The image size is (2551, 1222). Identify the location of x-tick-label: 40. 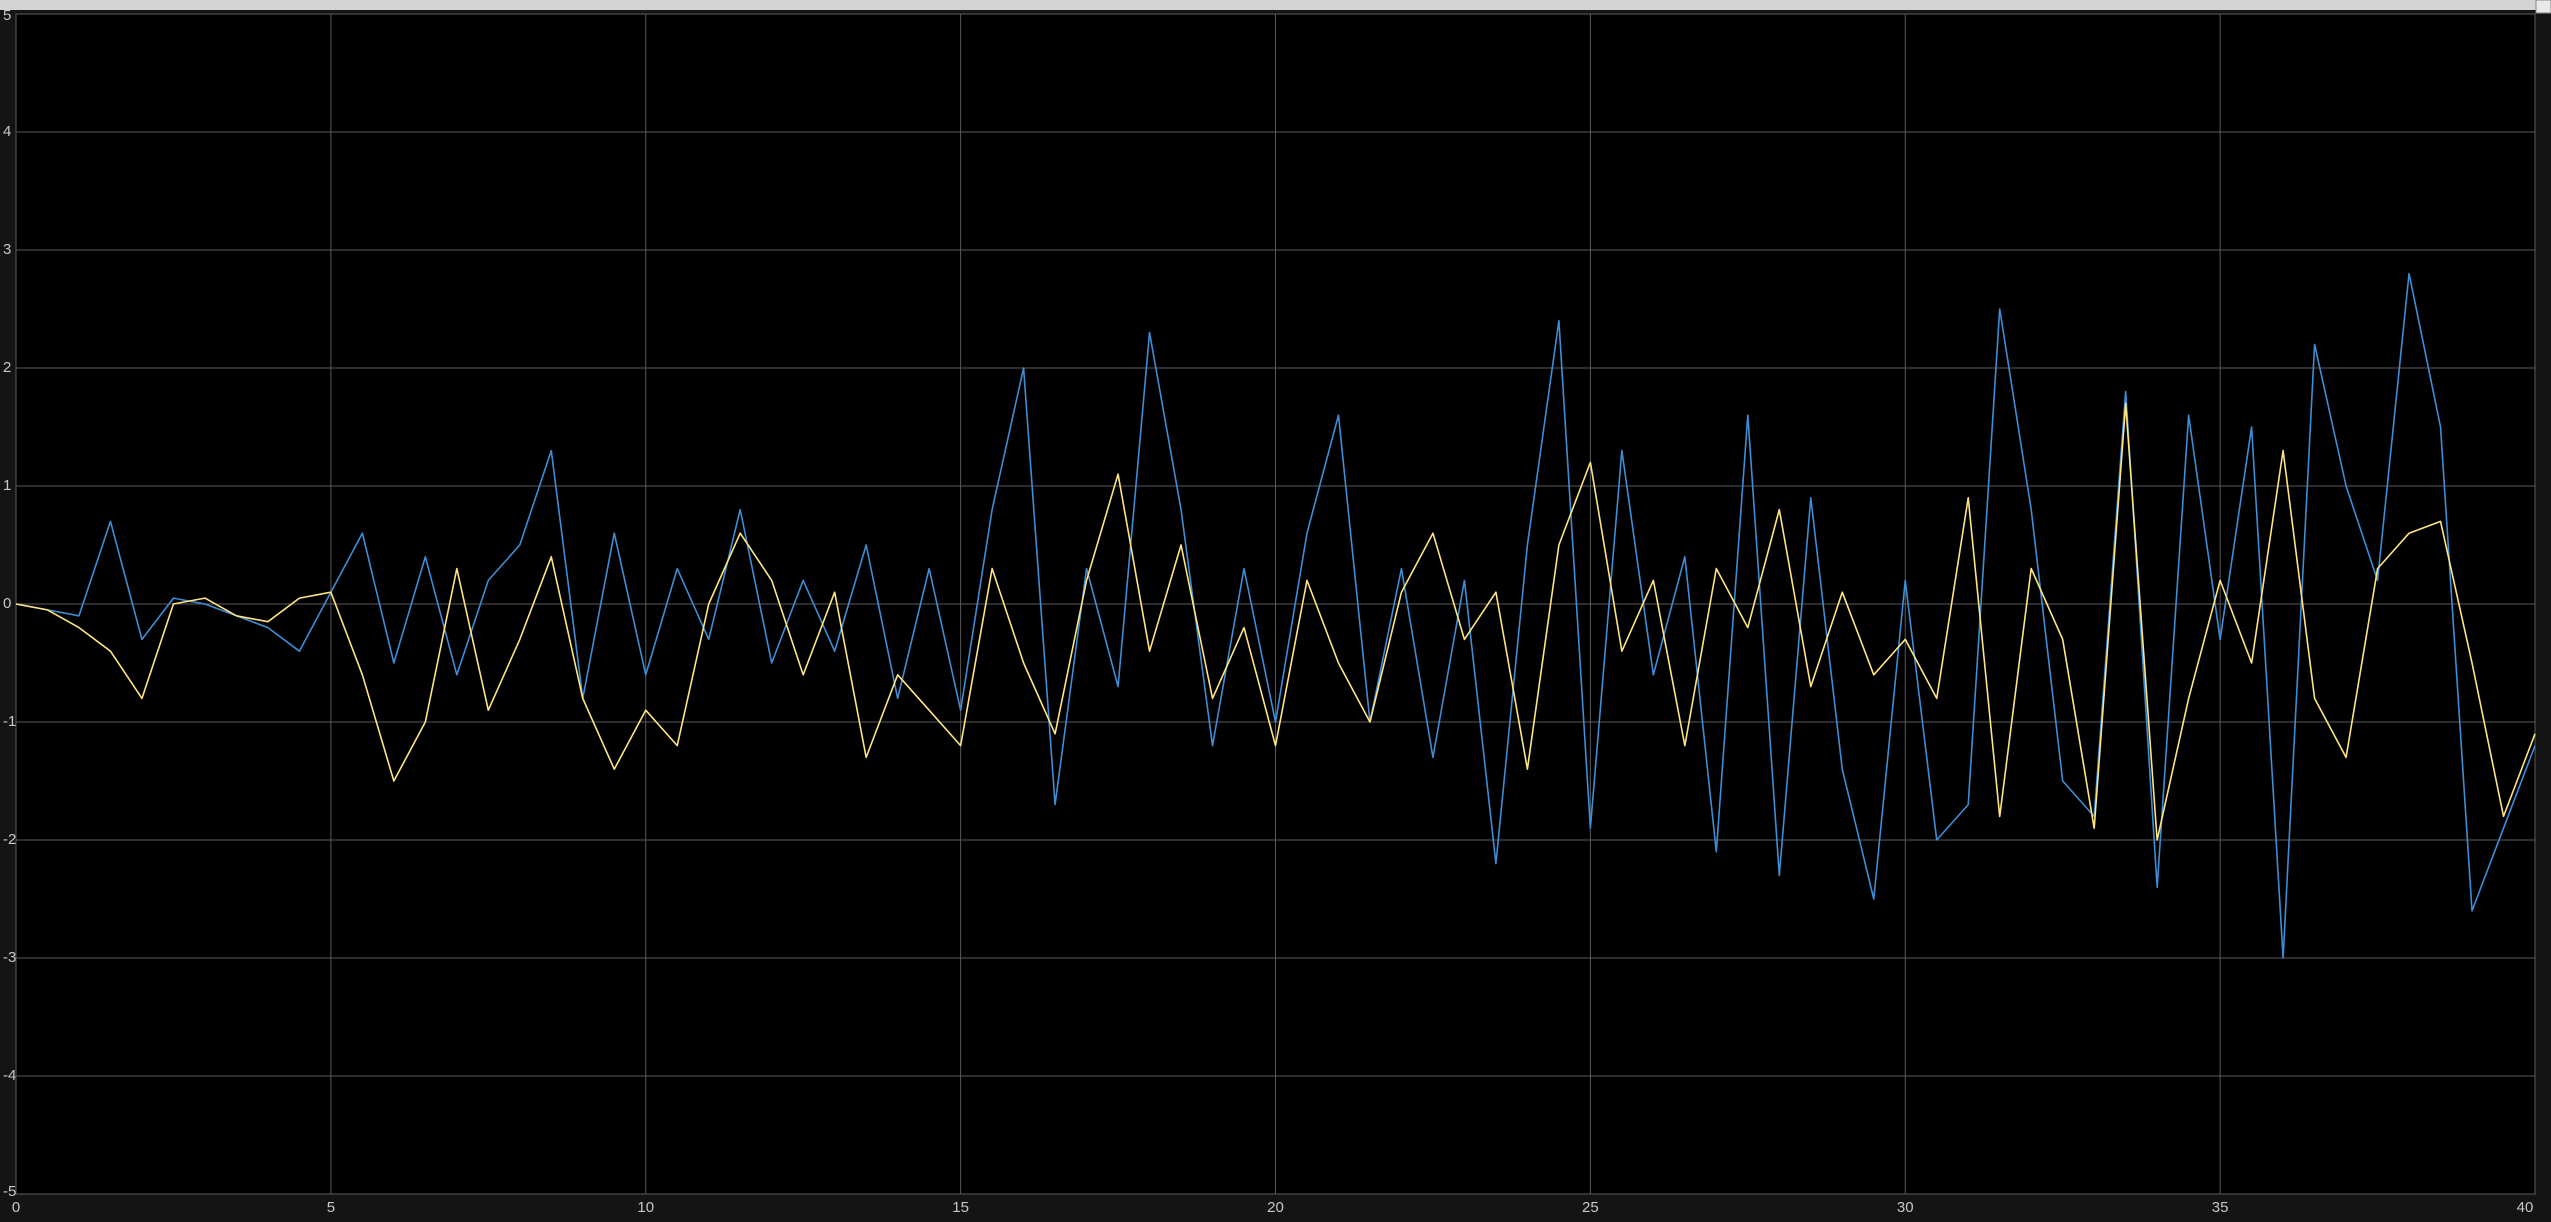
(2525, 1207).